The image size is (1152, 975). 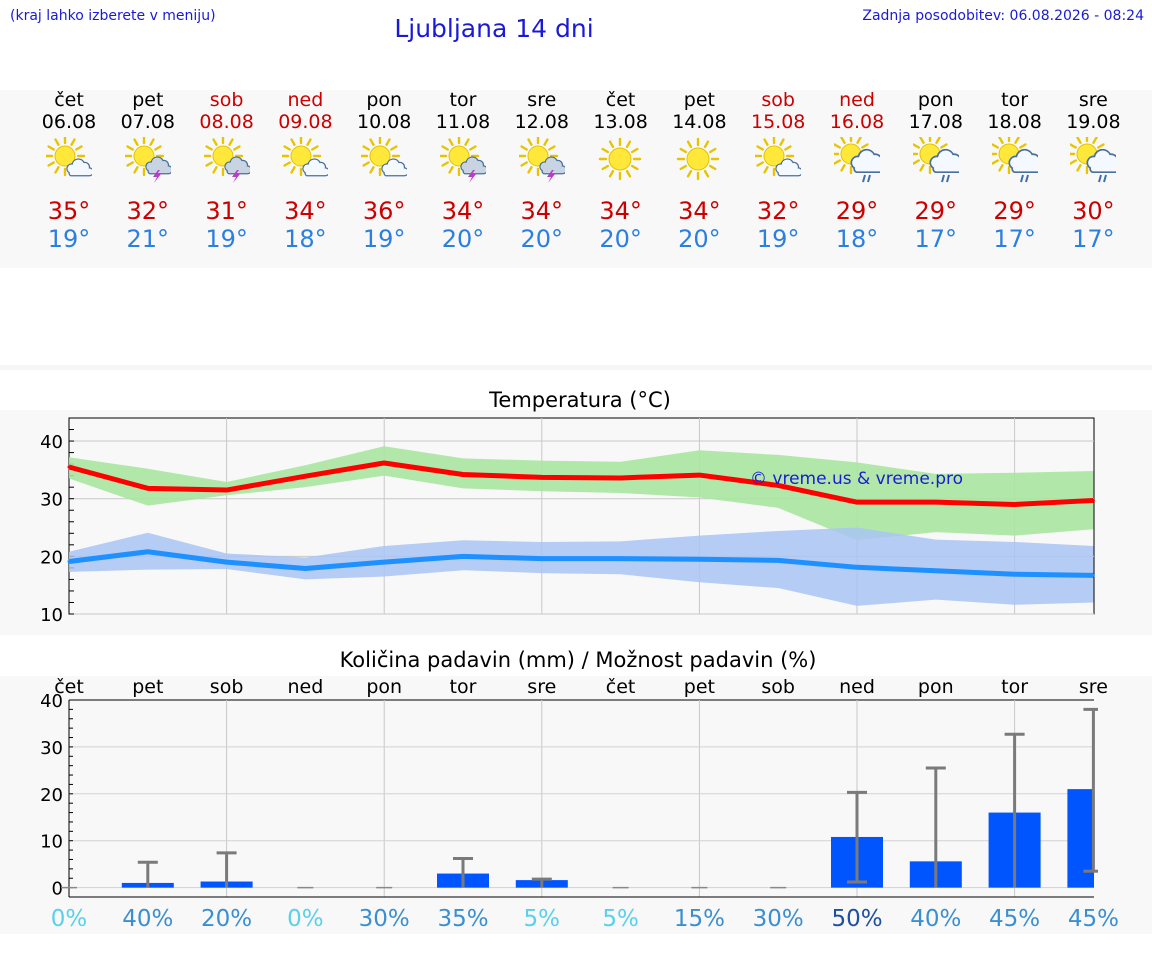 What do you see at coordinates (235, 176) in the screenshot?
I see `lightning-bolt` at bounding box center [235, 176].